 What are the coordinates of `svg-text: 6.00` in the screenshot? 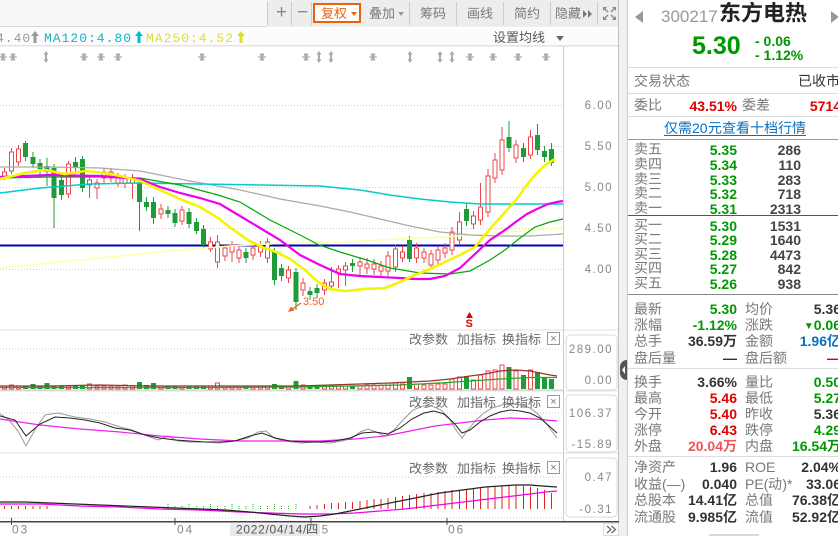 It's located at (599, 106).